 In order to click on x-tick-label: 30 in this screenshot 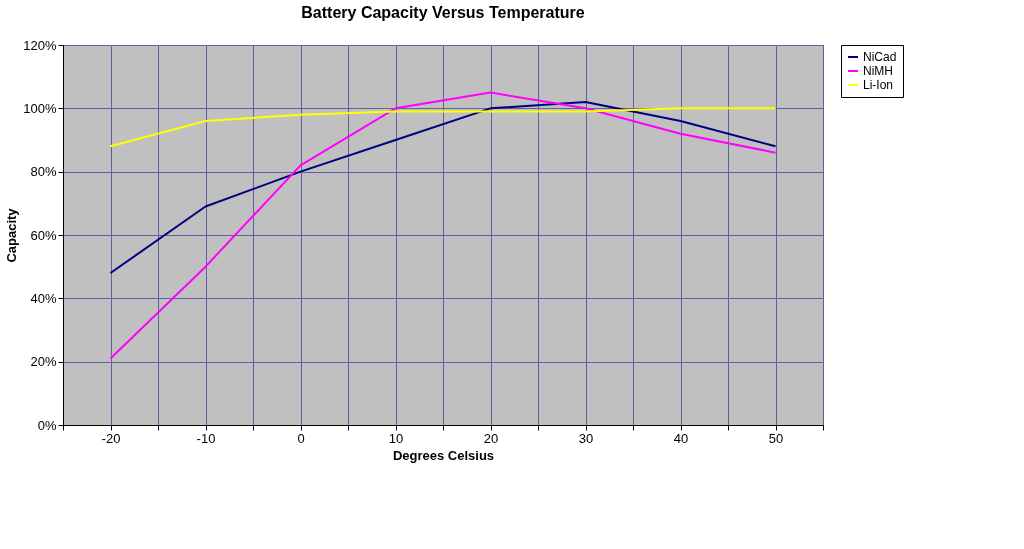, I will do `click(586, 438)`.